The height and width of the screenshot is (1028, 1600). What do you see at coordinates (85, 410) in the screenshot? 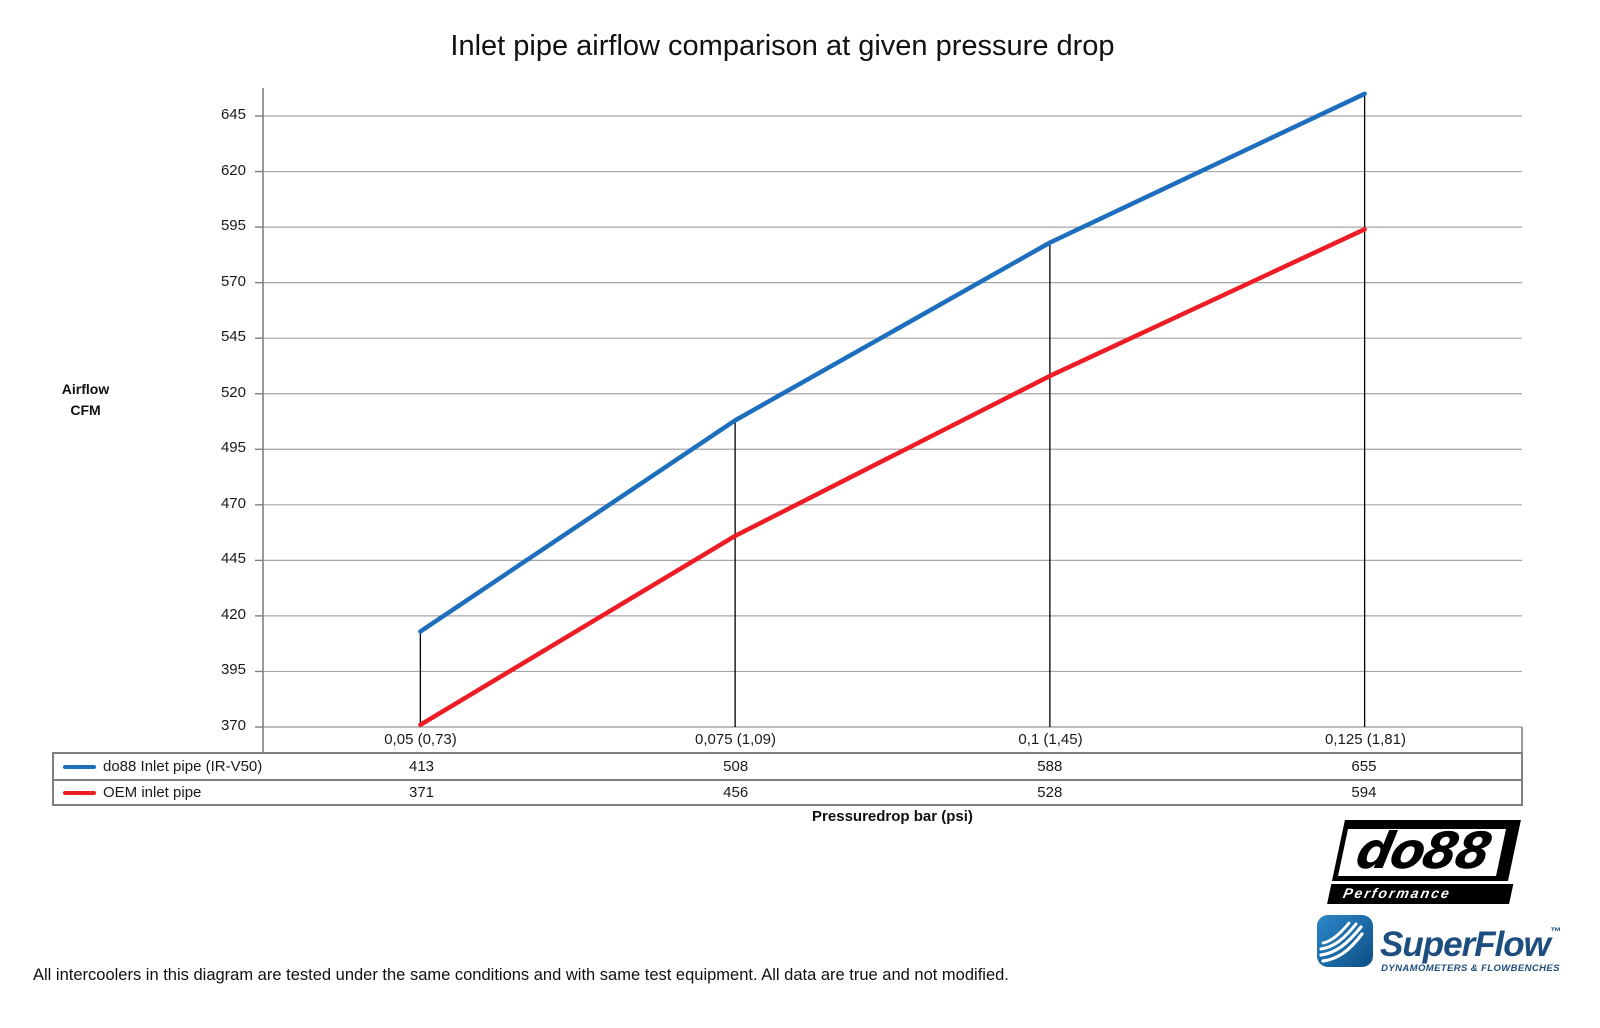
I see `y-axis-title-line2: CFM` at bounding box center [85, 410].